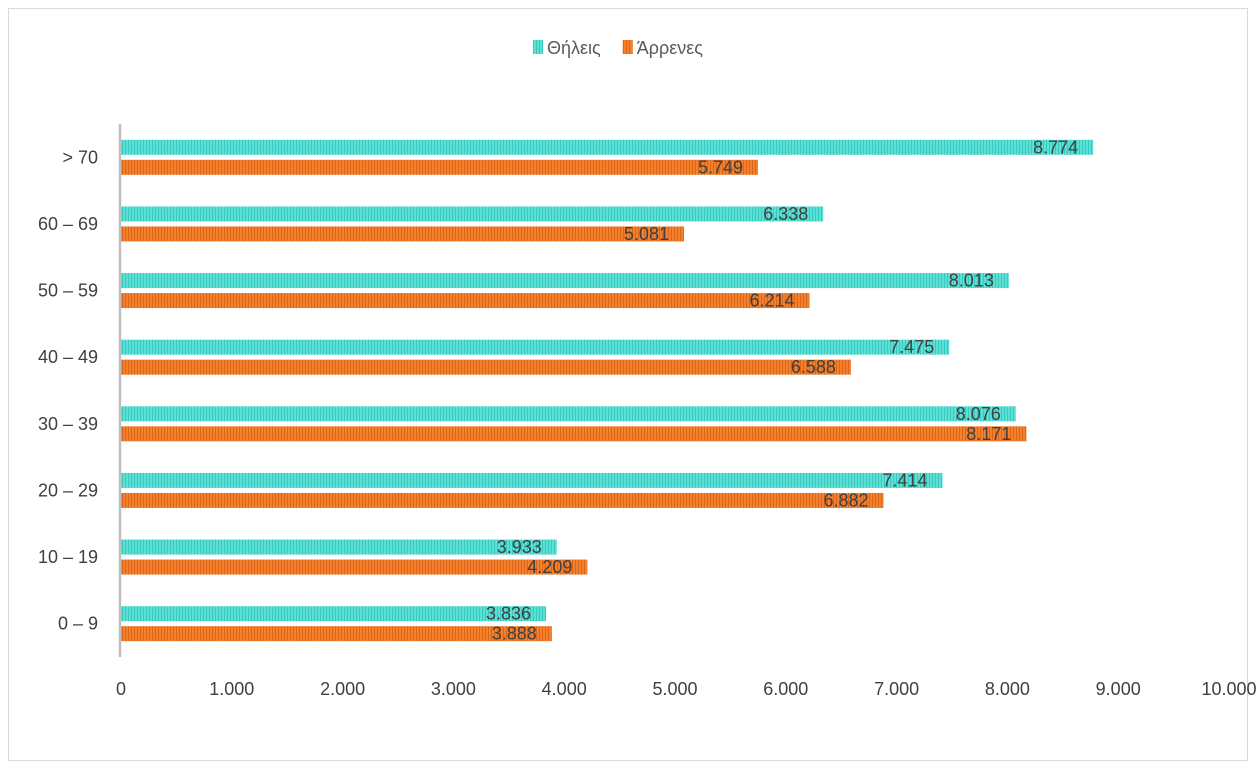 The height and width of the screenshot is (769, 1256). What do you see at coordinates (231, 689) in the screenshot?
I see `x-tick-label-1: 1.000` at bounding box center [231, 689].